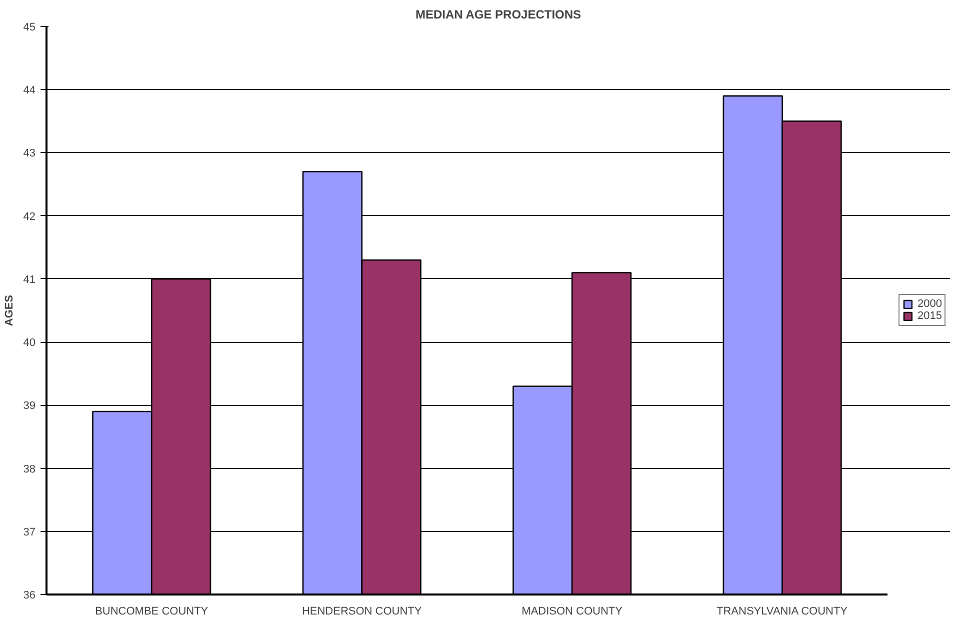  Describe the element at coordinates (9, 310) in the screenshot. I see `y-axis-title: AGES` at that location.